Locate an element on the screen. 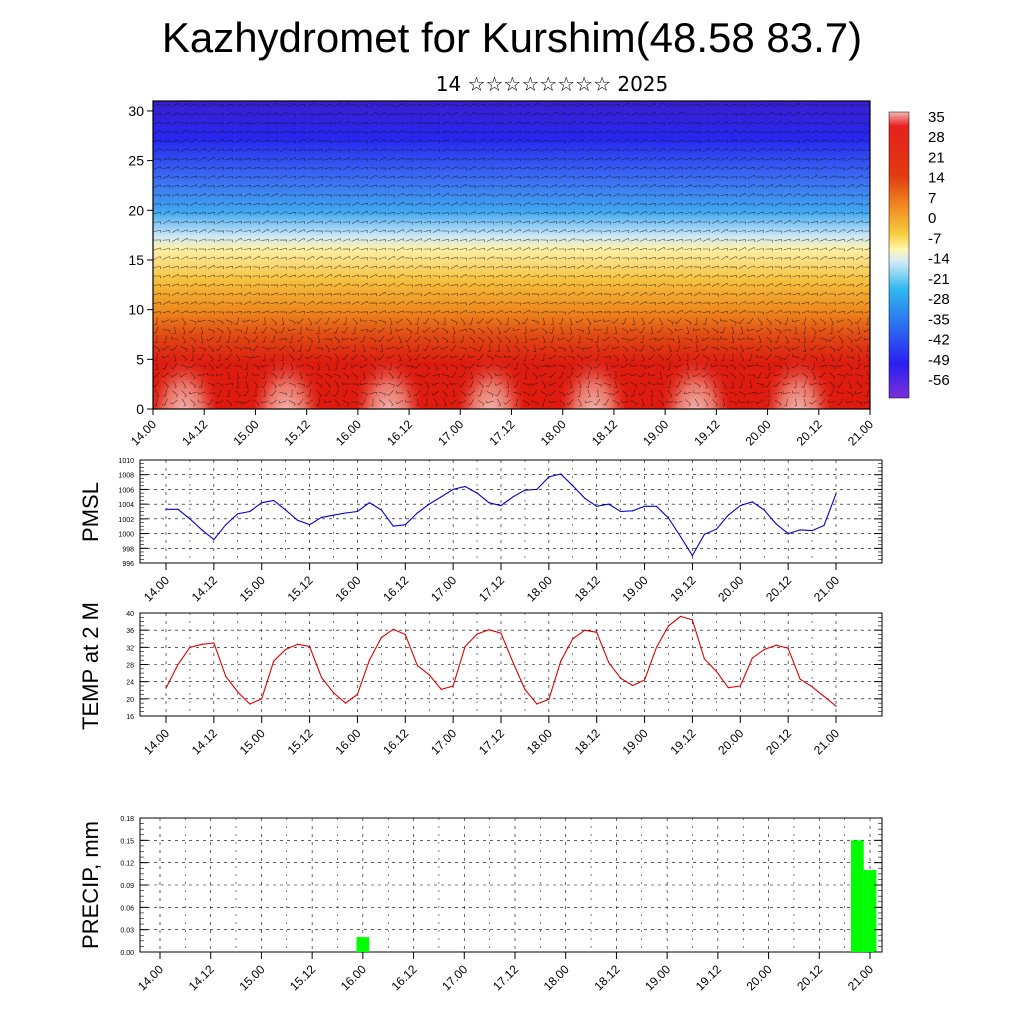  heatmap-y-tick-label: 30 is located at coordinates (136, 111).